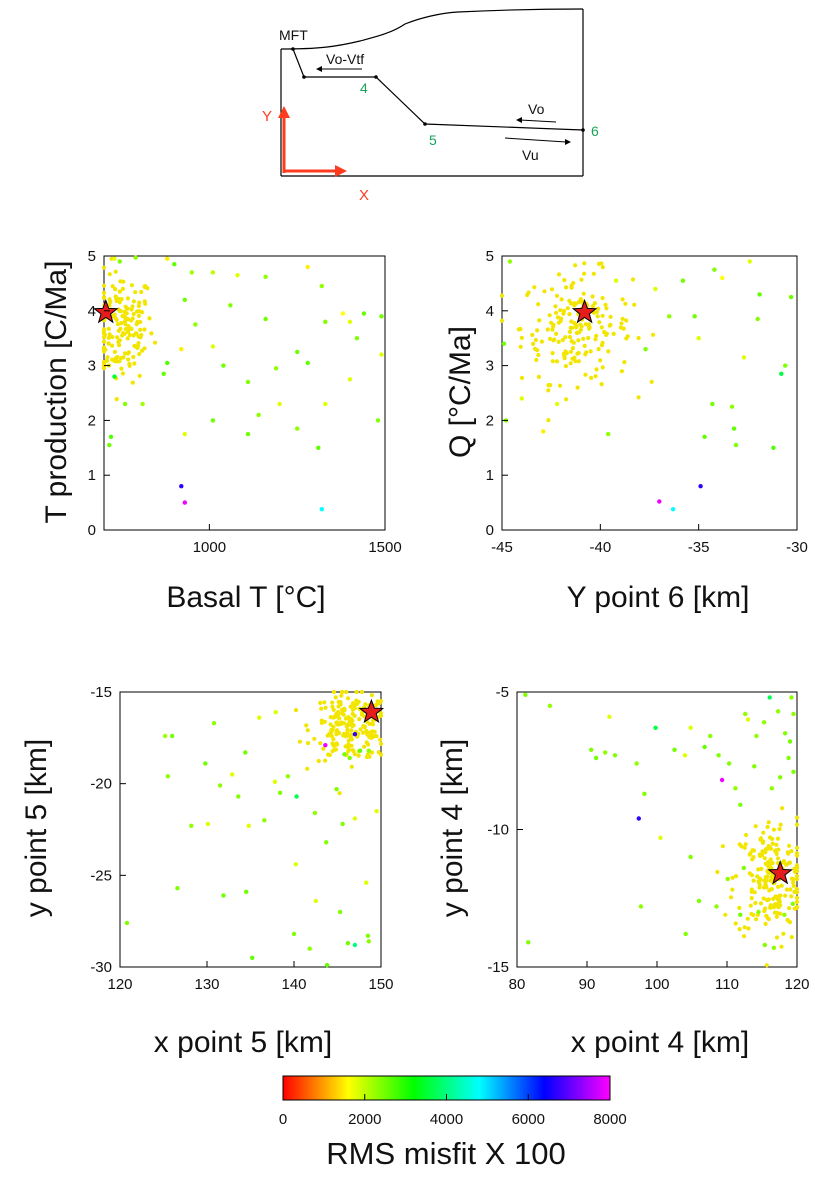  Describe the element at coordinates (490, 420) in the screenshot. I see `y-tick-label: 2` at that location.